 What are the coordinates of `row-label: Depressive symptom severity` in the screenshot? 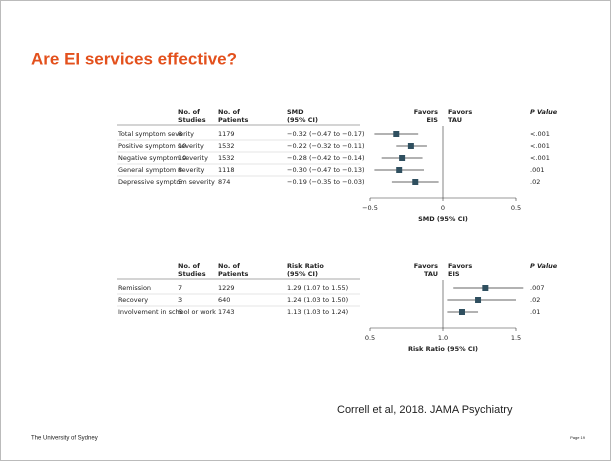 It's located at (166, 182).